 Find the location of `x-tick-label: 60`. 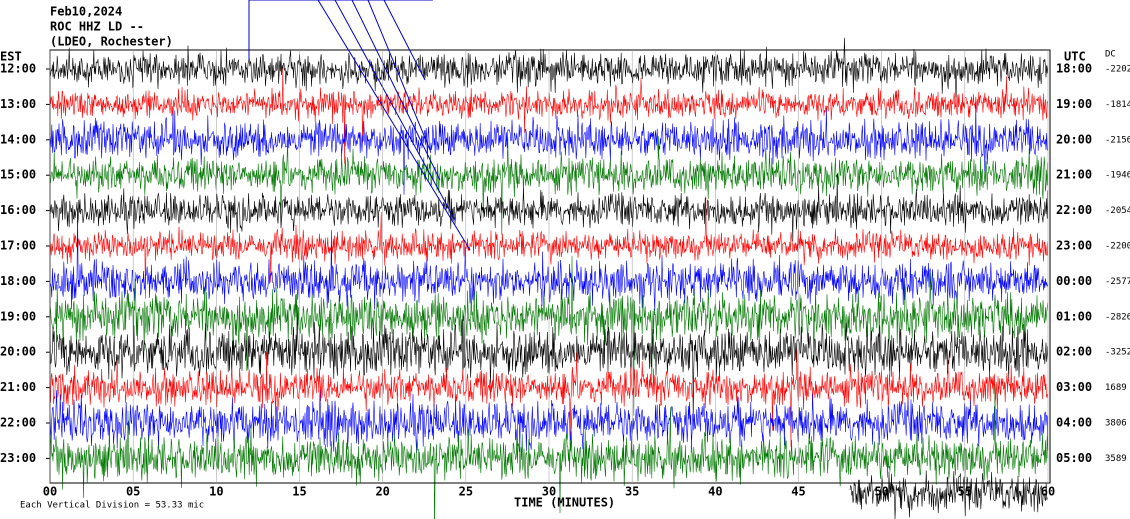

x-tick-label: 60 is located at coordinates (1048, 492).